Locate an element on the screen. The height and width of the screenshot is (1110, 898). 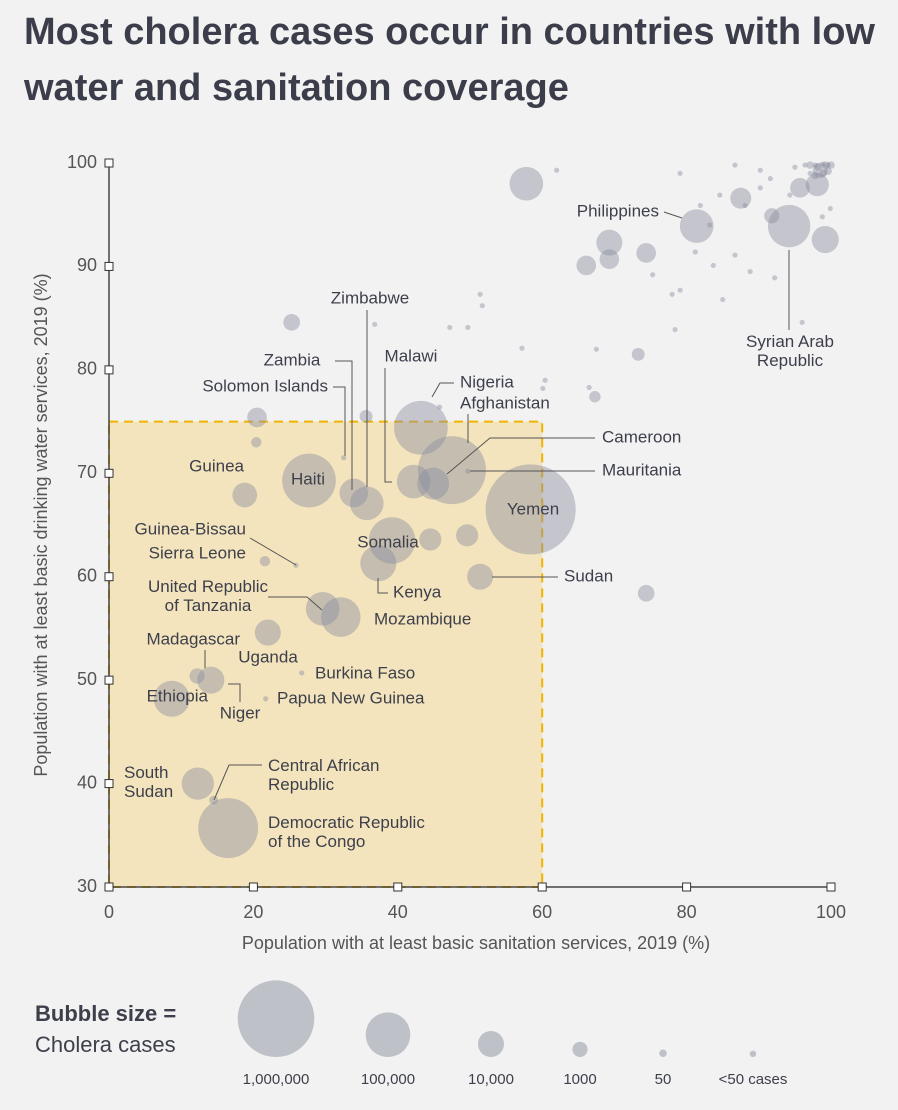
point-label: Uganda is located at coordinates (268, 656).